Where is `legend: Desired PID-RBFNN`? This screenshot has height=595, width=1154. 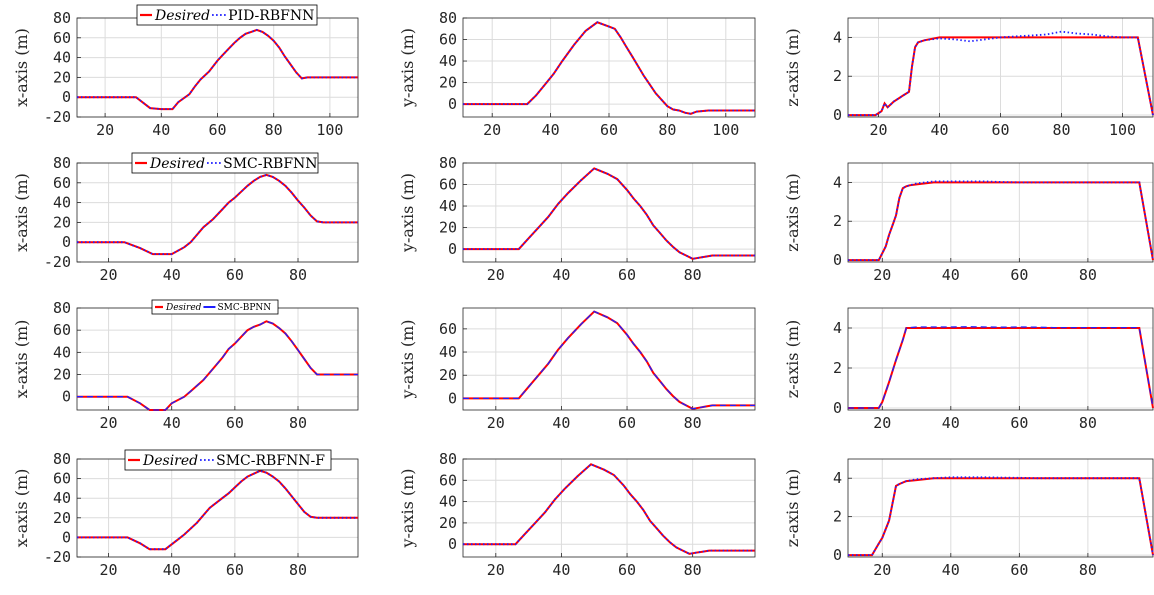
legend: Desired PID-RBFNN is located at coordinates (227, 15).